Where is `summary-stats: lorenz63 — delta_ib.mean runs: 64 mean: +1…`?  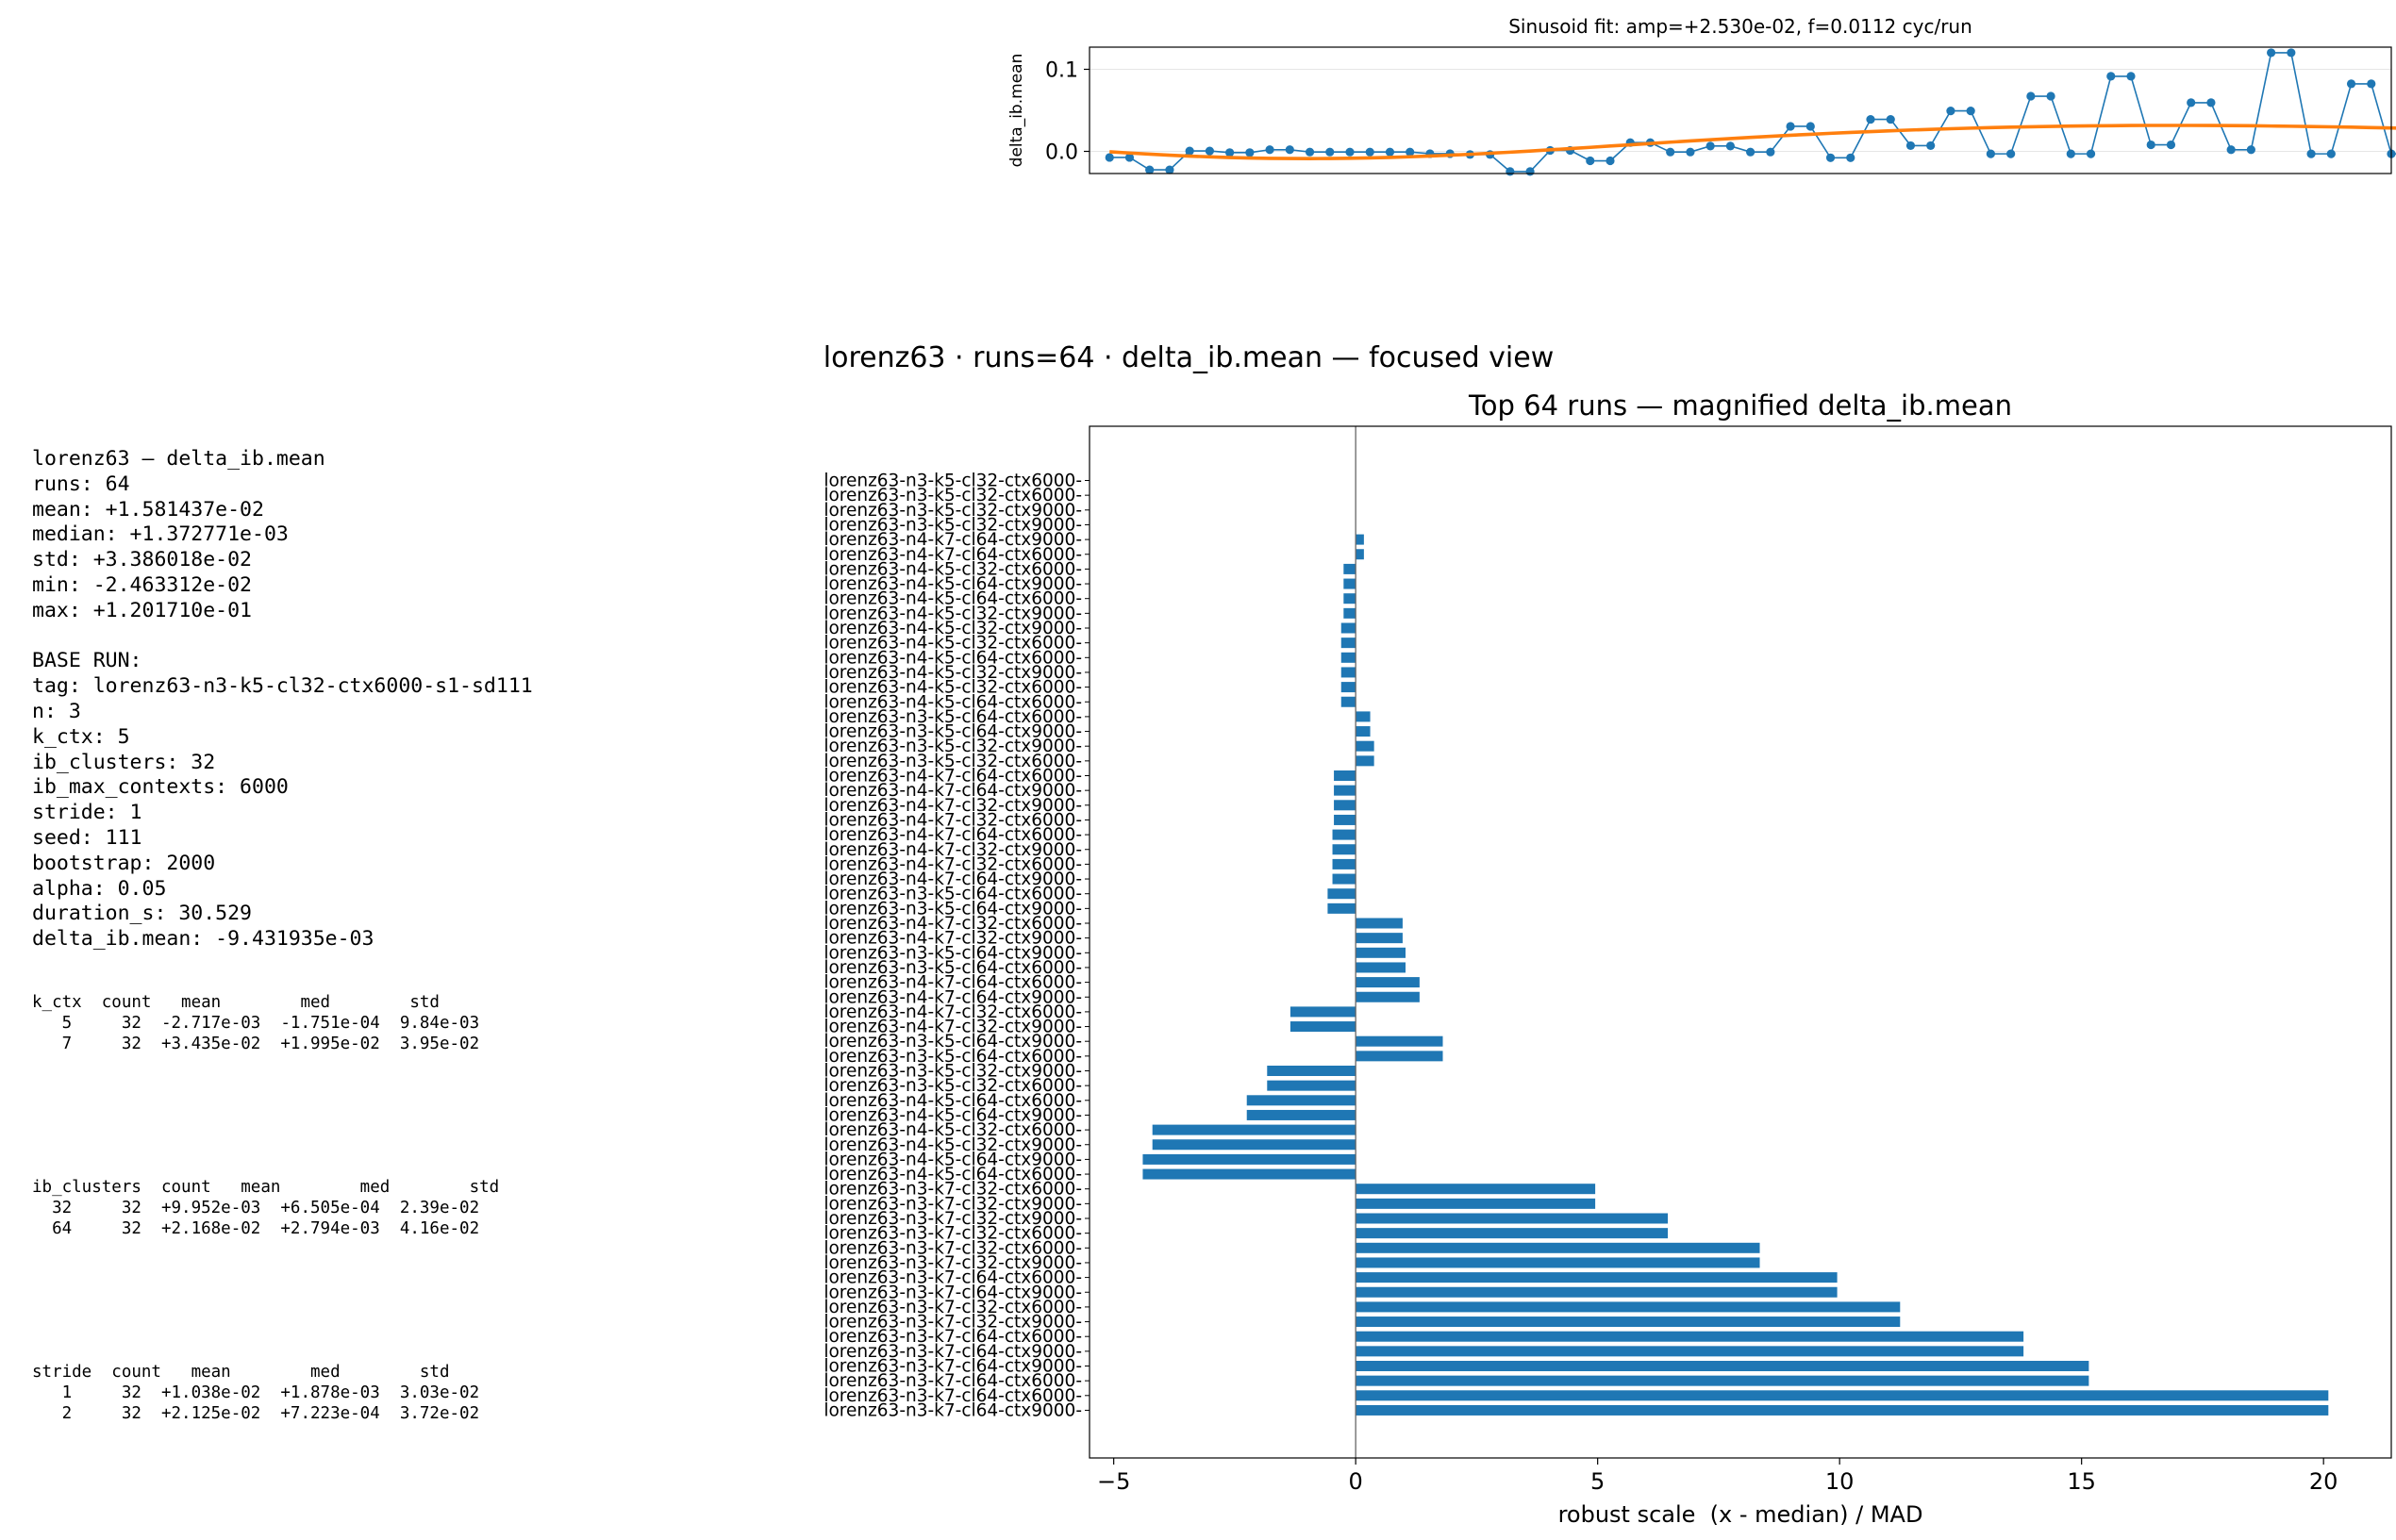
summary-stats: lorenz63 — delta_ib.mean runs: 64 mean: +1… is located at coordinates (282, 699).